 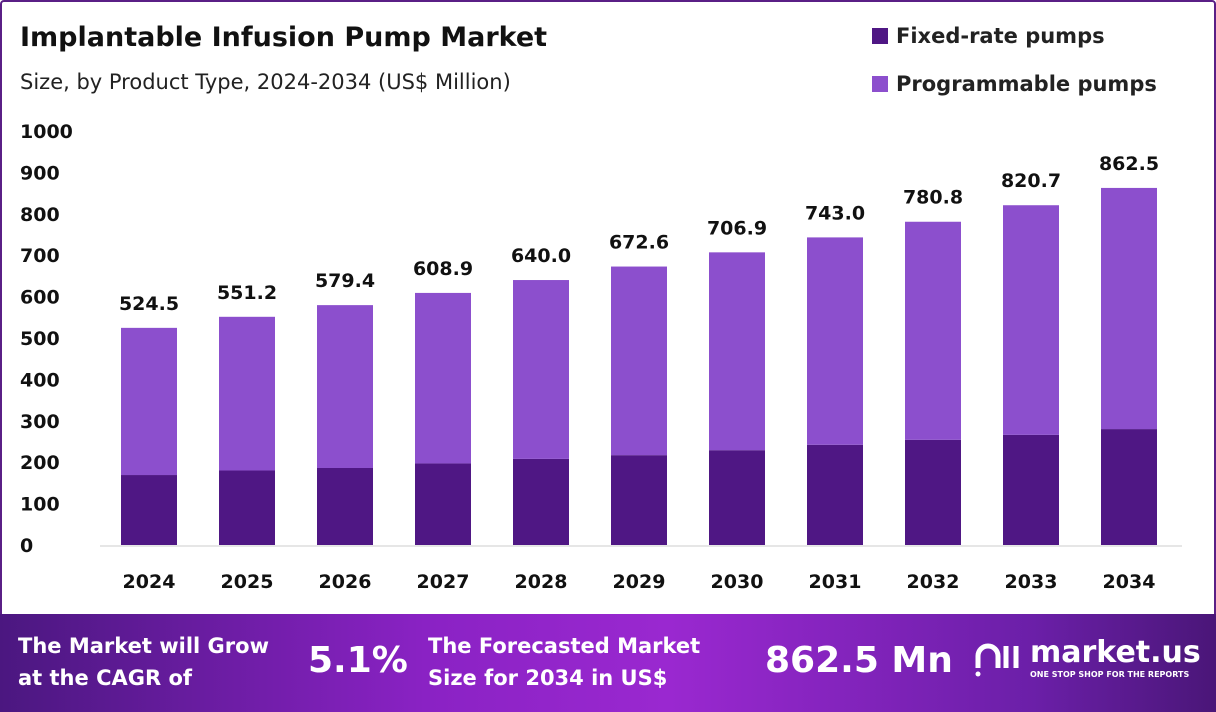 What do you see at coordinates (345, 281) in the screenshot?
I see `data-label: 579.4` at bounding box center [345, 281].